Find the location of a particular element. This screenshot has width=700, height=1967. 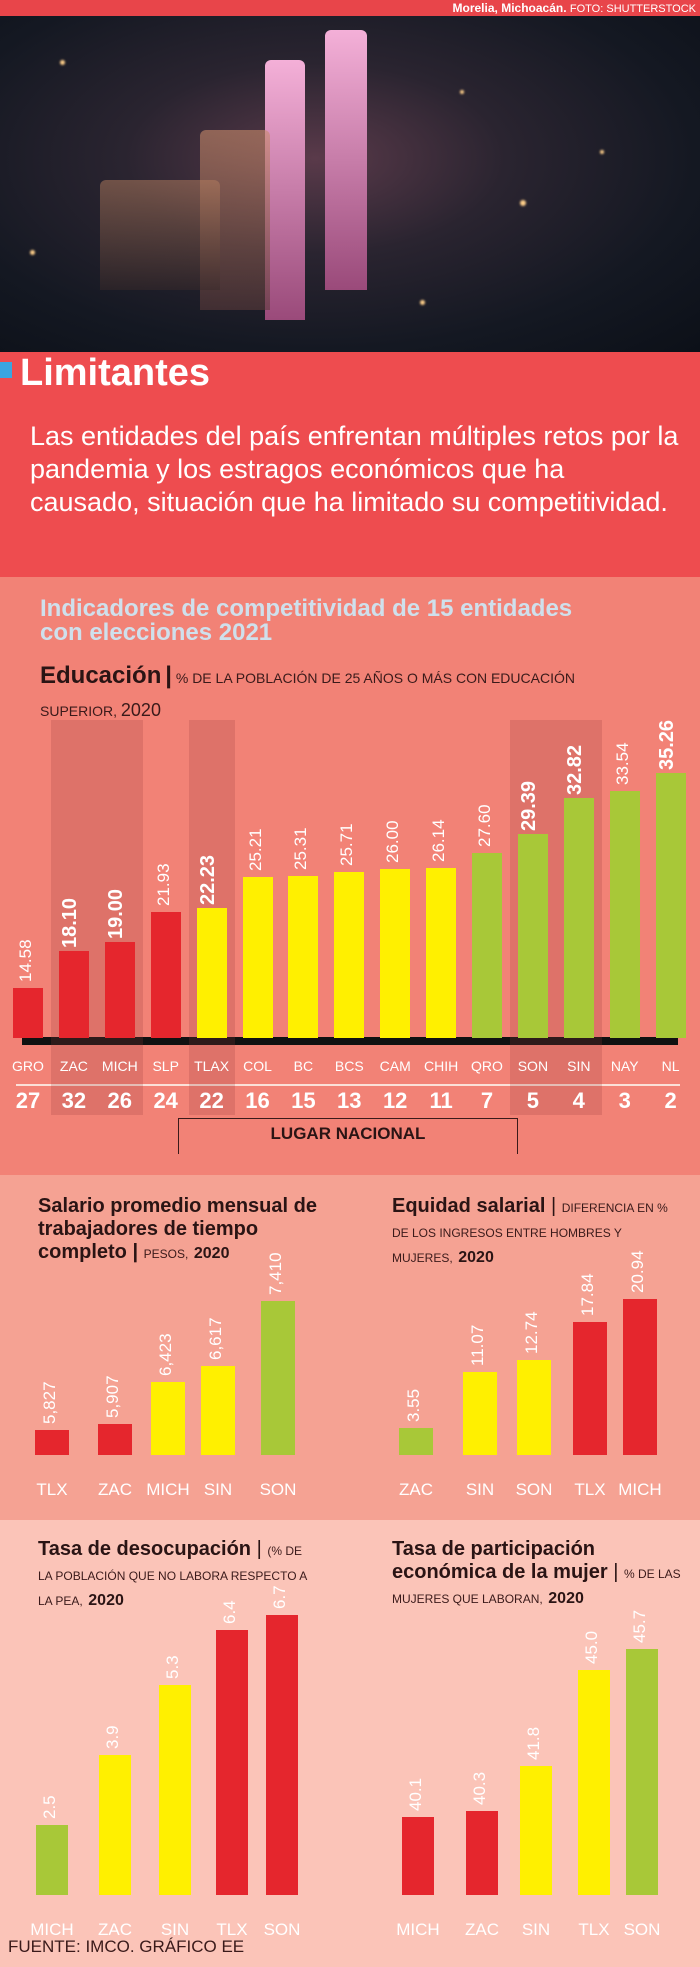

source-footer: FUENTE: IMCO. GRÁFICO EE is located at coordinates (126, 1946).